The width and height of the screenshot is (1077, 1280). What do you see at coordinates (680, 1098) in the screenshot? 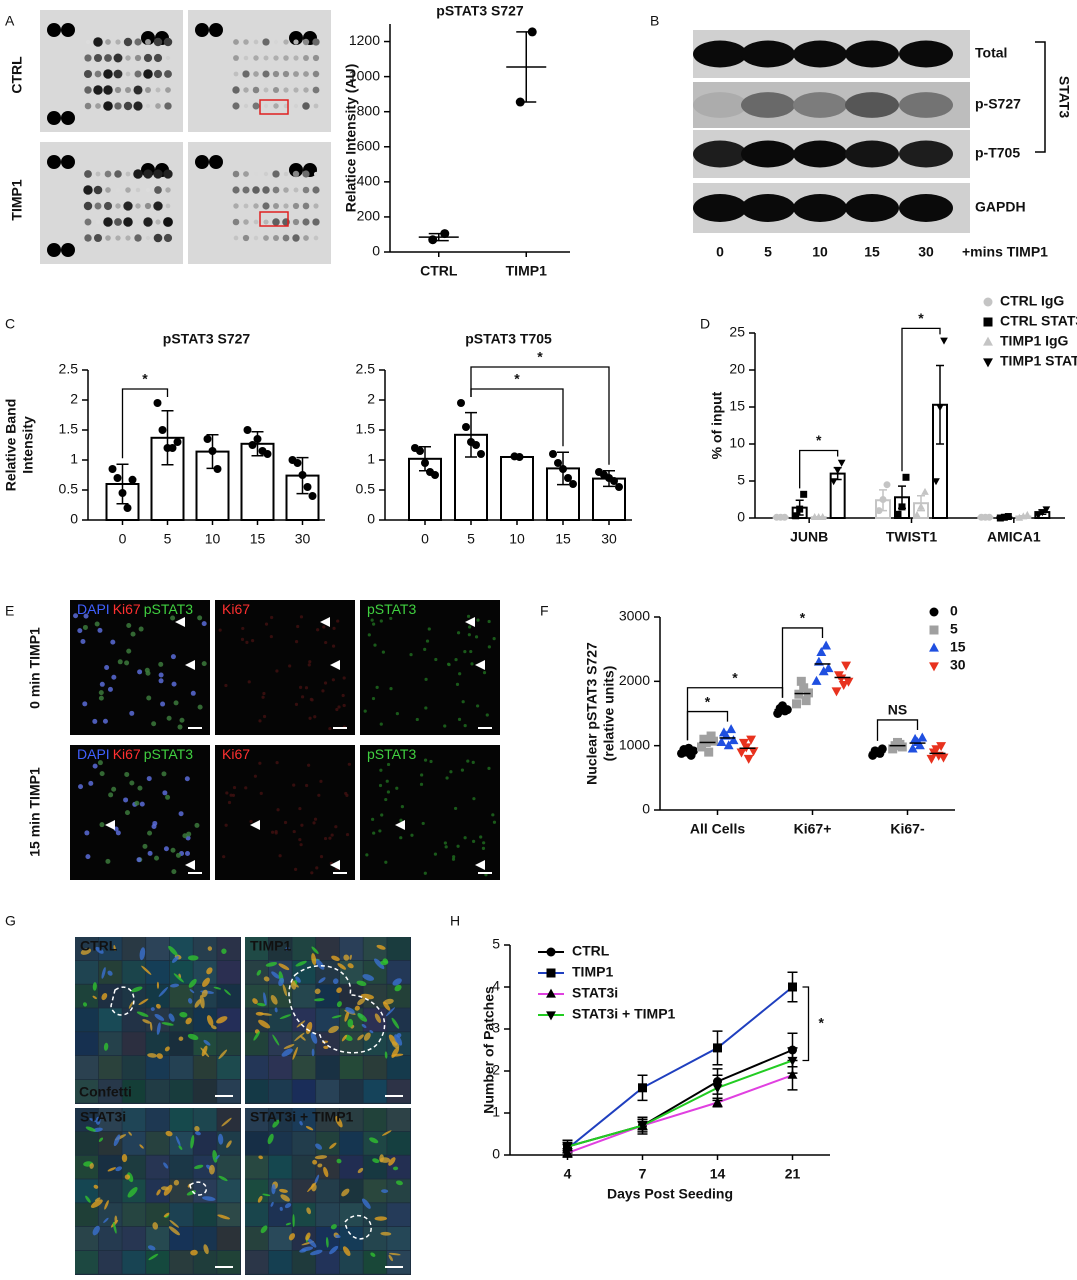
I see `series-line` at bounding box center [680, 1098].